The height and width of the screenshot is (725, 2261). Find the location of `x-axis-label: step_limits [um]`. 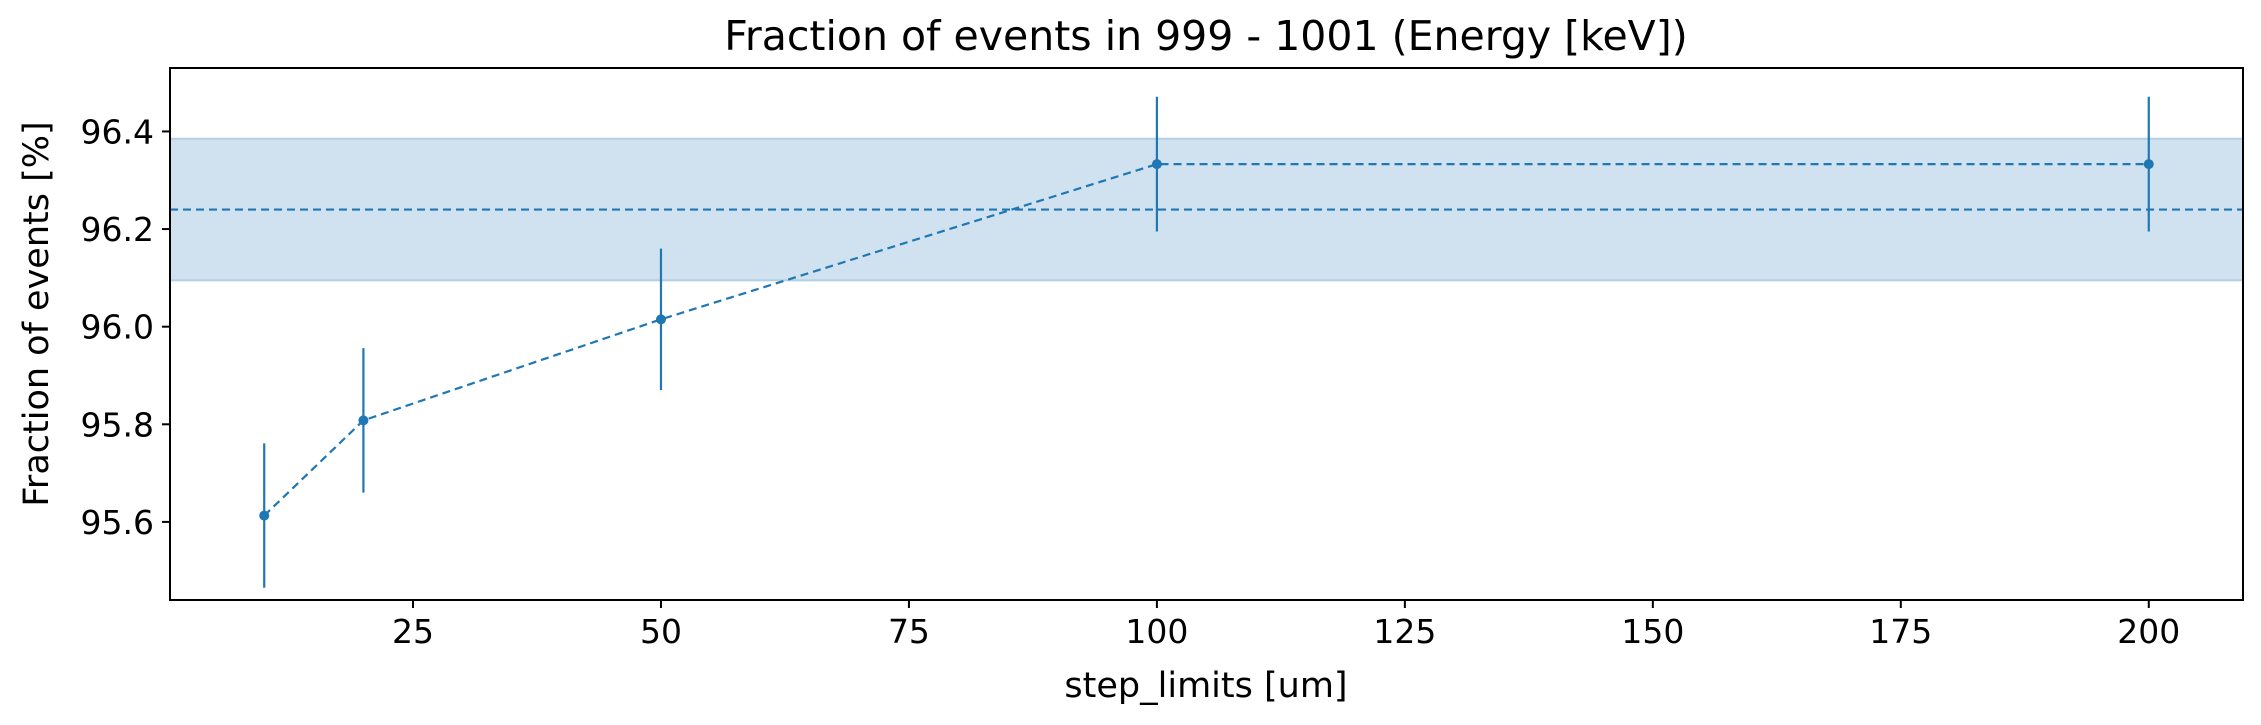

x-axis-label: step_limits [um] is located at coordinates (1205, 686).